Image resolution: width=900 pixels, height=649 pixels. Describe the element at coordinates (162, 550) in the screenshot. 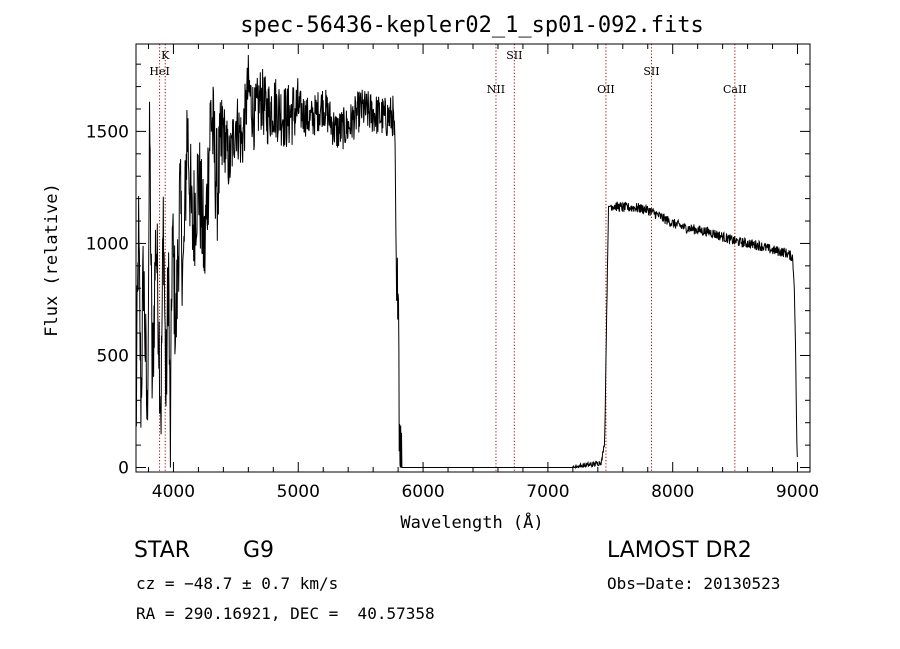

I see `object-type: STAR` at that location.